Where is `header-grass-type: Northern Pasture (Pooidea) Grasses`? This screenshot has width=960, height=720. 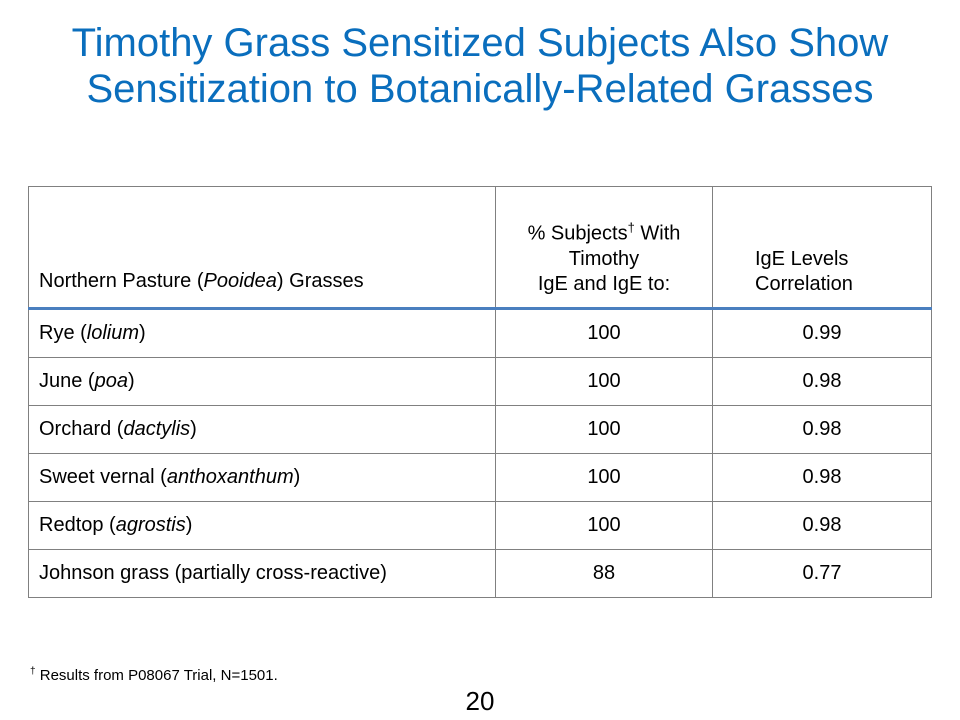 header-grass-type: Northern Pasture (Pooidea) Grasses is located at coordinates (262, 248).